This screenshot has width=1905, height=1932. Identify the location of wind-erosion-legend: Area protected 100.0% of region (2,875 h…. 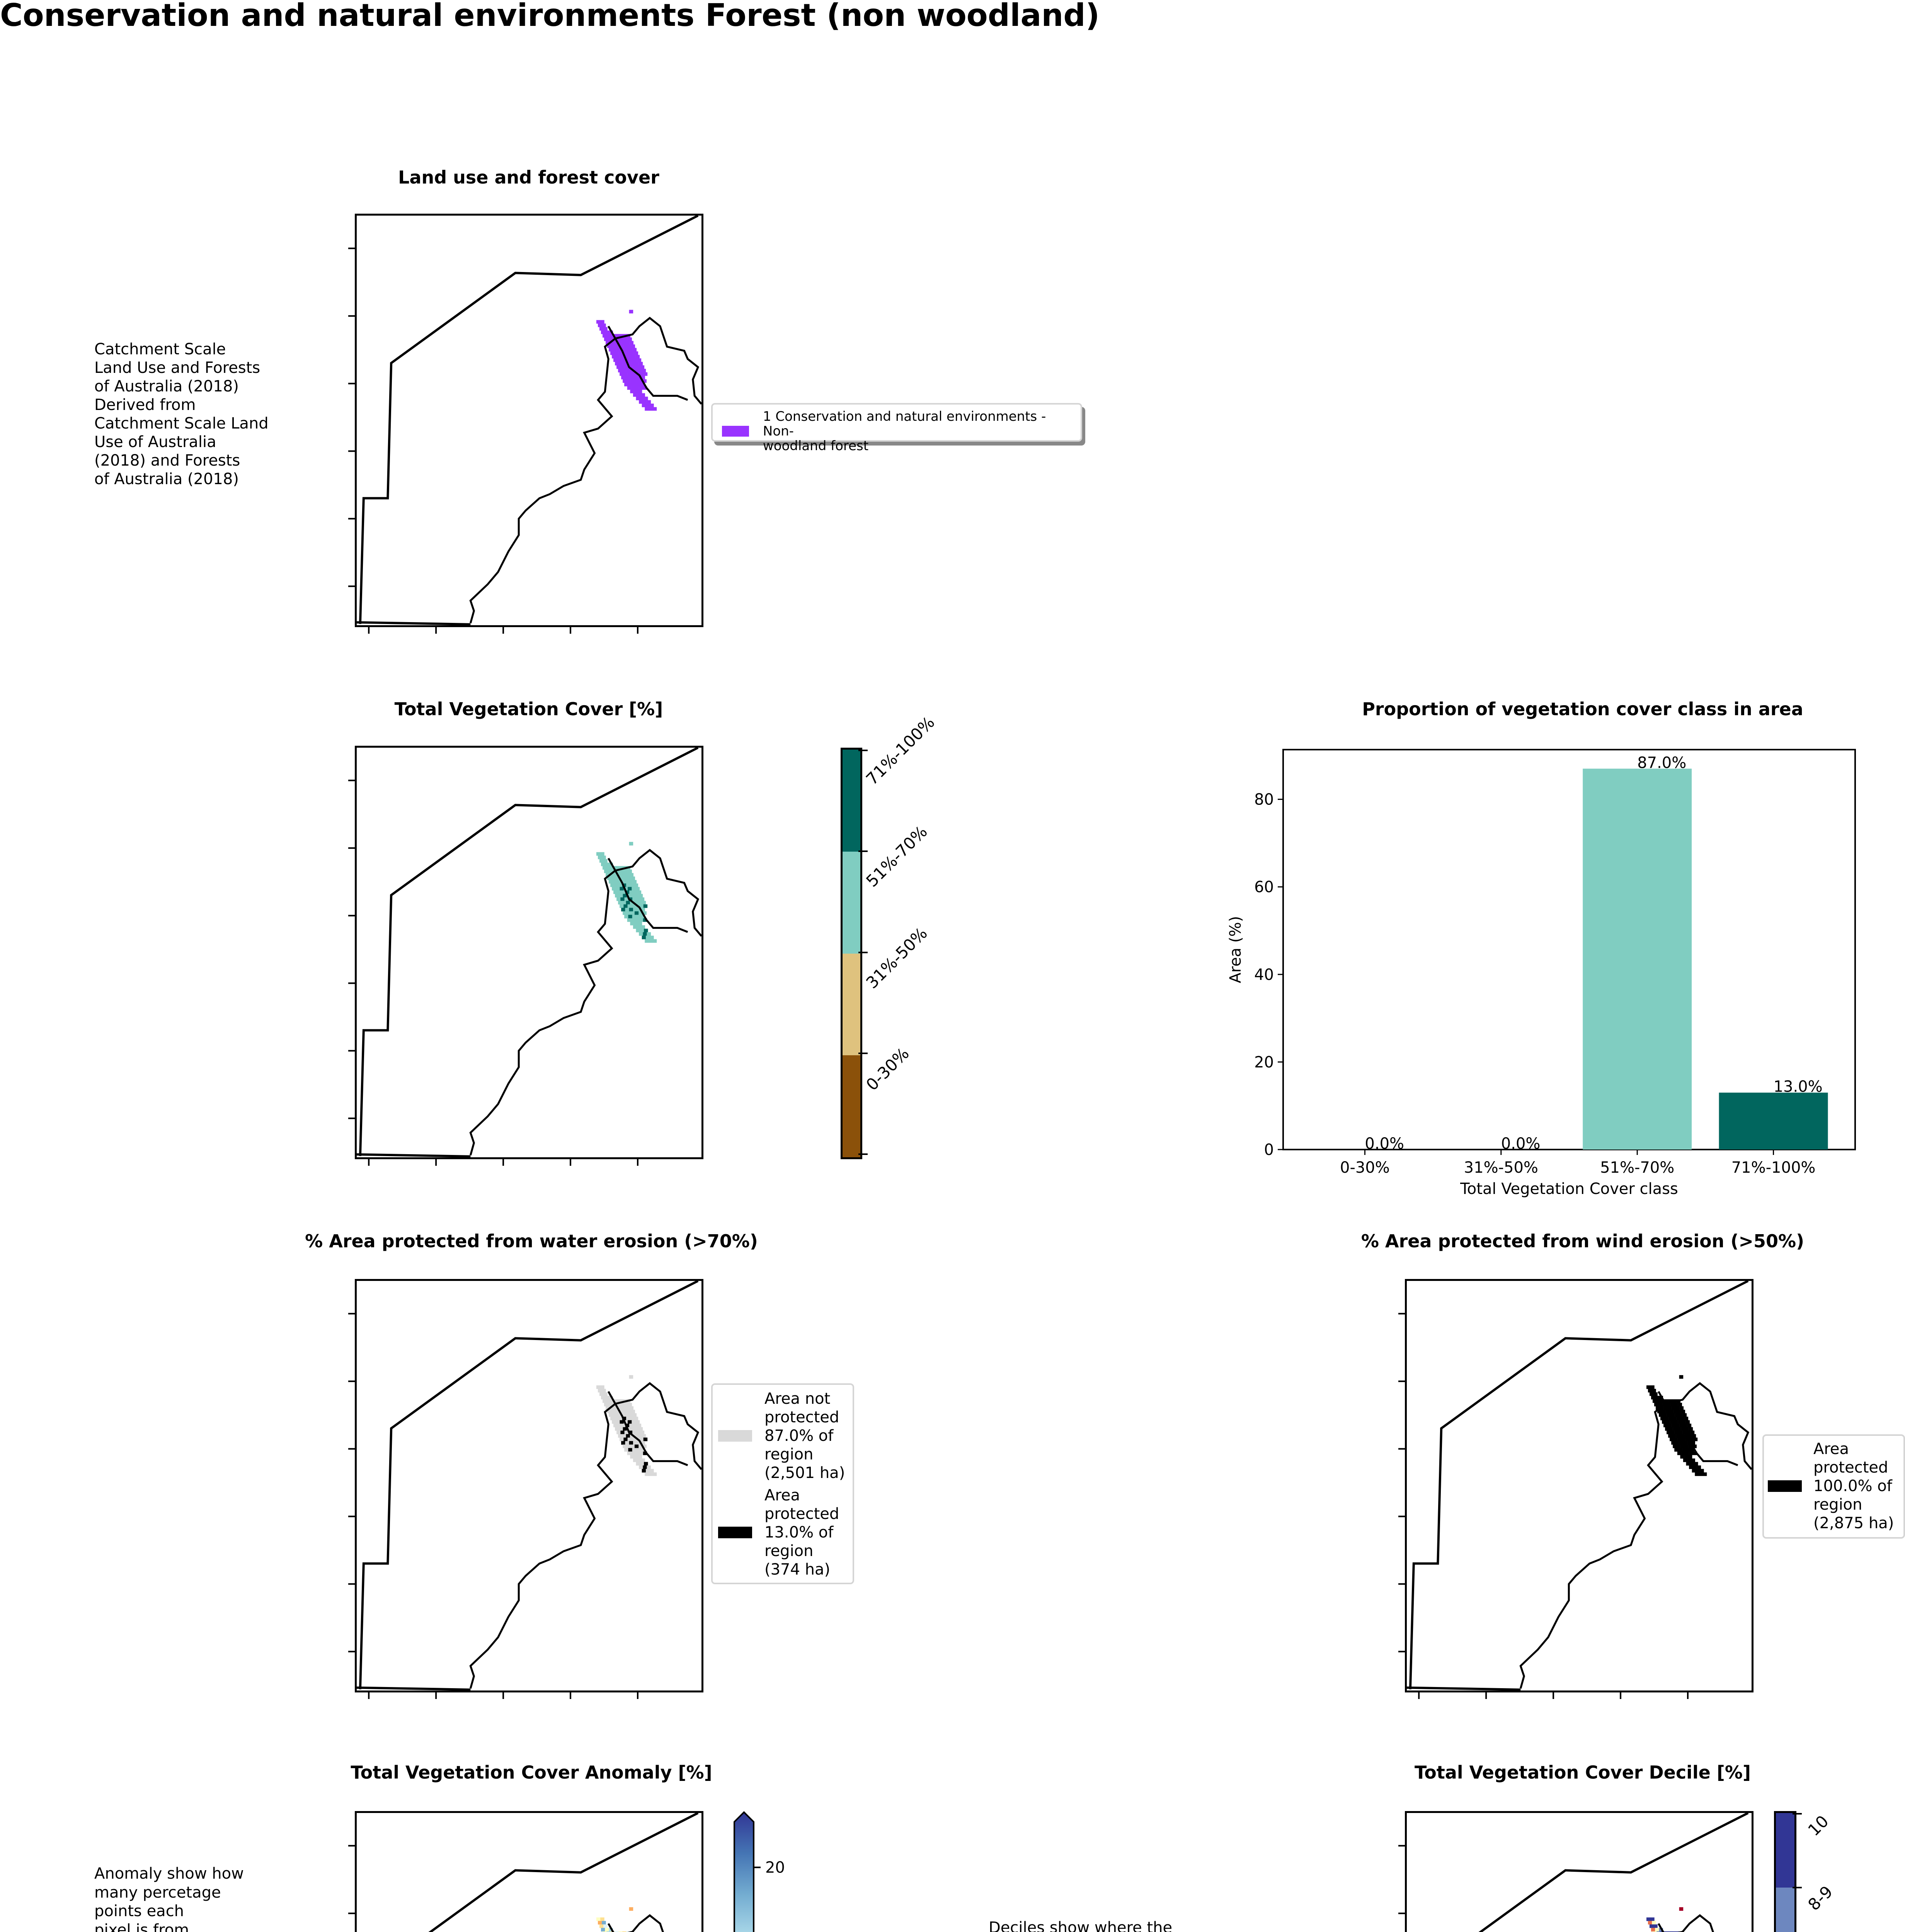
(1834, 1487).